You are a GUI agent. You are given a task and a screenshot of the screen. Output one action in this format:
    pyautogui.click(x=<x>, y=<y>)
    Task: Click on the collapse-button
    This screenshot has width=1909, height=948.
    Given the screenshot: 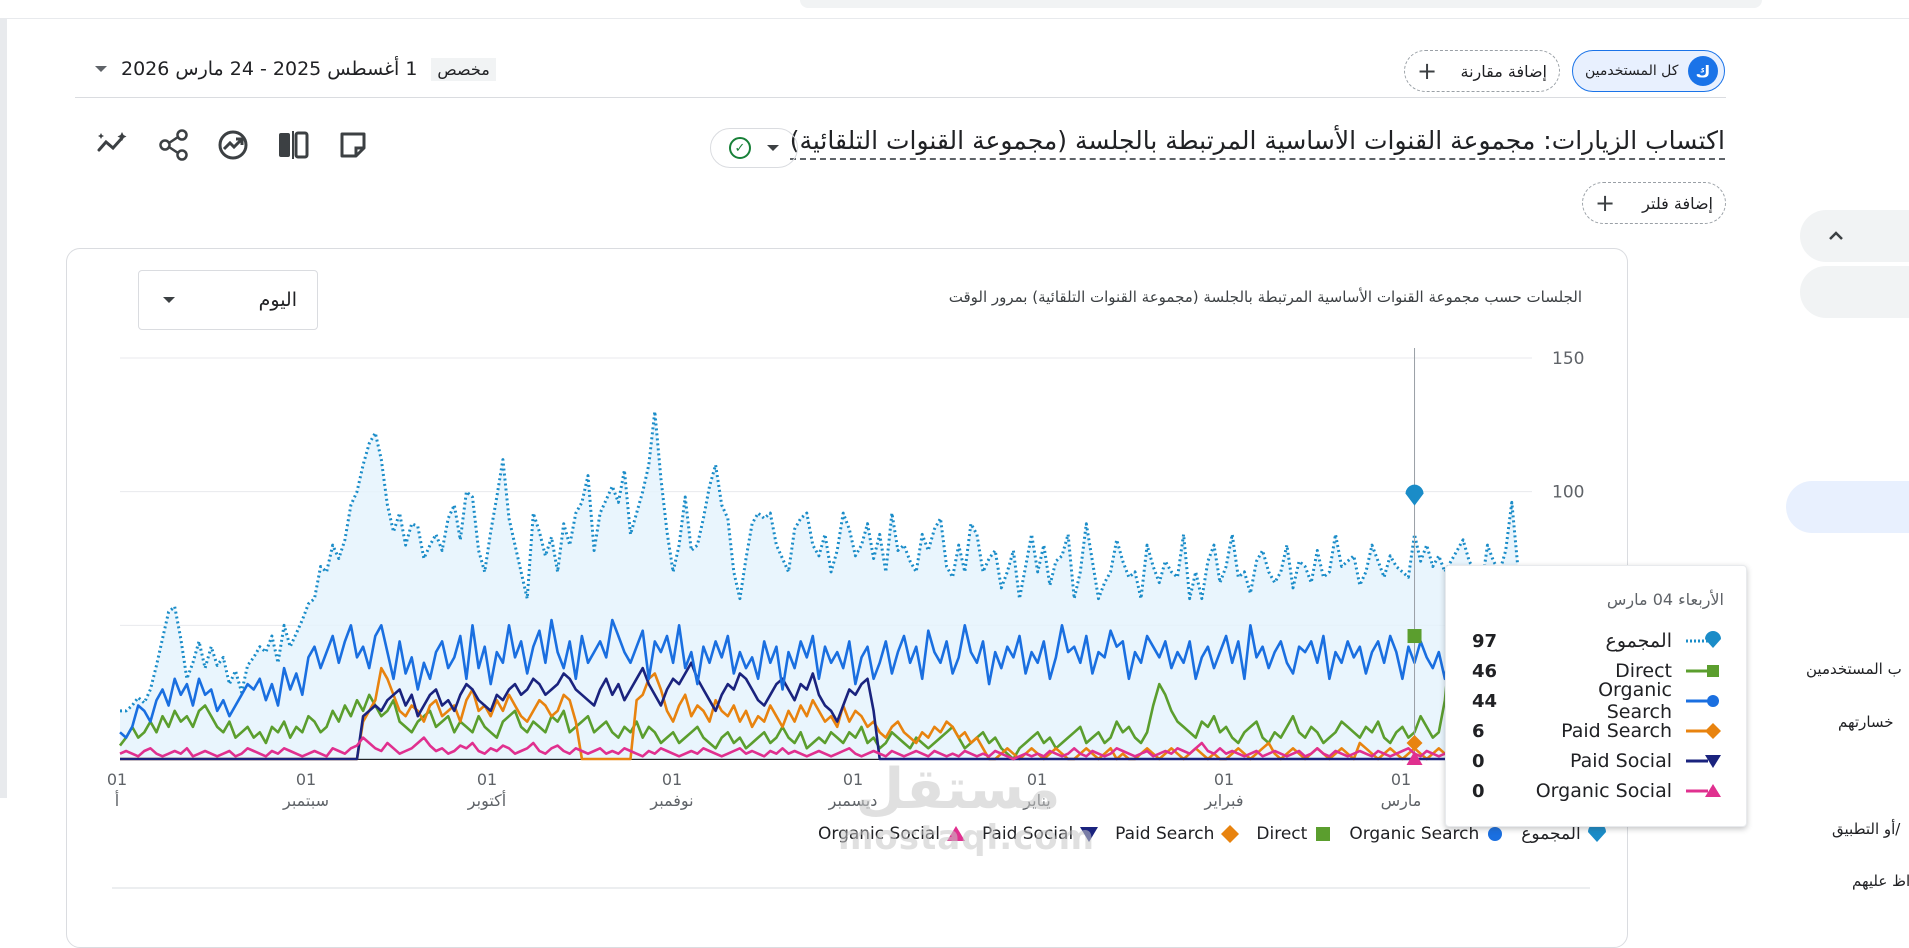 What is the action you would take?
    pyautogui.click(x=1854, y=236)
    